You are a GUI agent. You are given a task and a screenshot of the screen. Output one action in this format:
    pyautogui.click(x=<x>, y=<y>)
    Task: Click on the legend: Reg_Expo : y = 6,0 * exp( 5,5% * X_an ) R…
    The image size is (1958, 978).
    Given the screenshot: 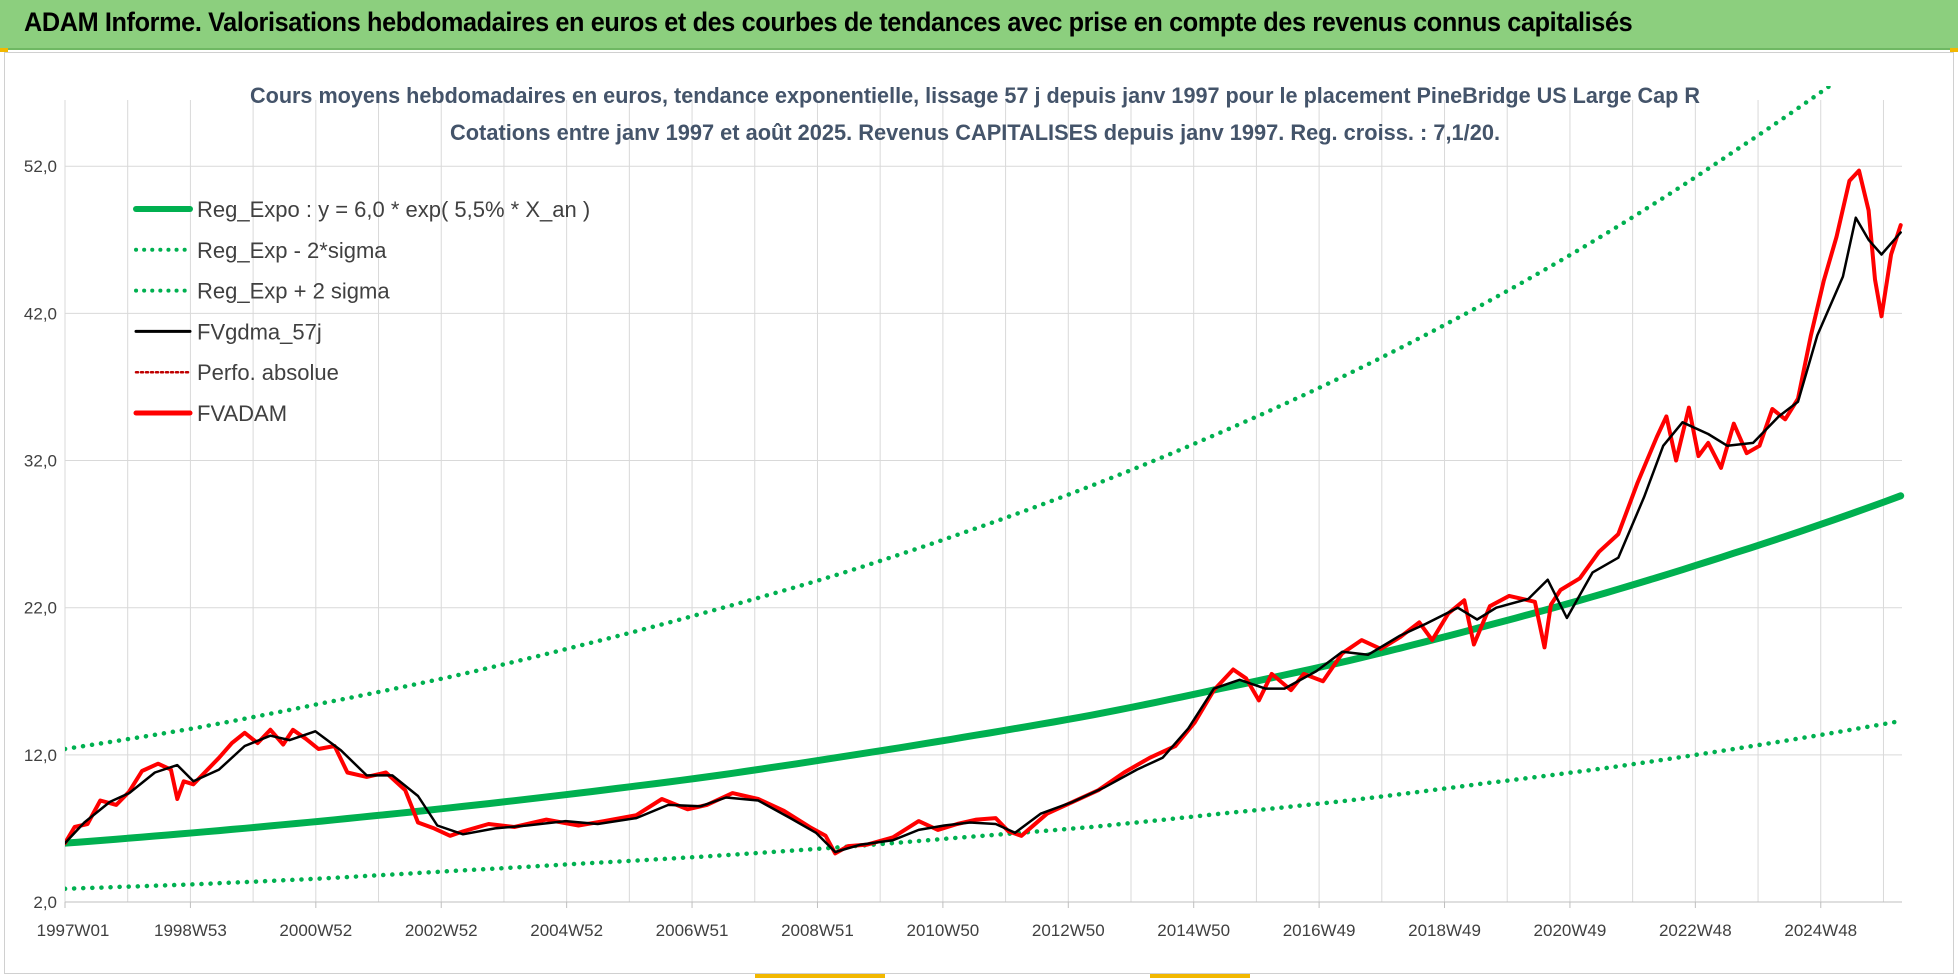 What is the action you would take?
    pyautogui.click(x=361, y=311)
    